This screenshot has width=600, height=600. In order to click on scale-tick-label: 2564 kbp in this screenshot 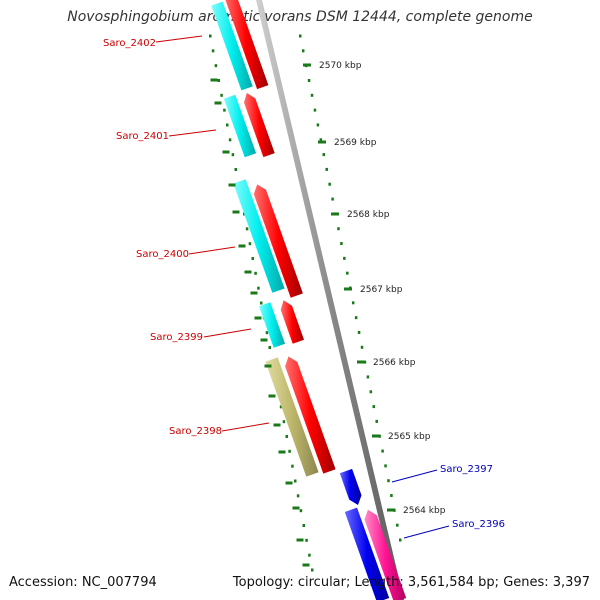, I will do `click(424, 511)`.